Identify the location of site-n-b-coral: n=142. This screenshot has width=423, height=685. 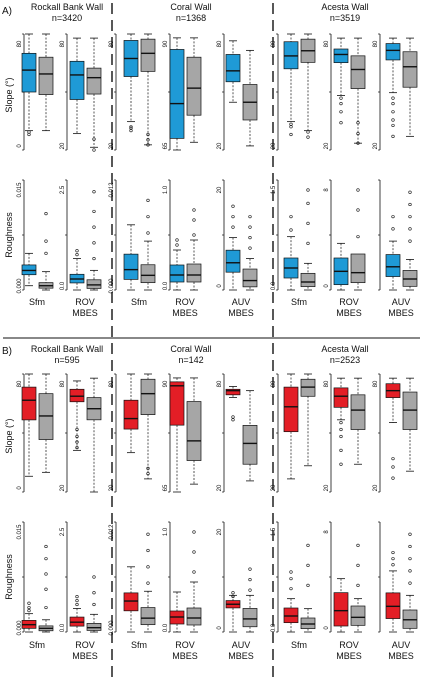
(190, 360).